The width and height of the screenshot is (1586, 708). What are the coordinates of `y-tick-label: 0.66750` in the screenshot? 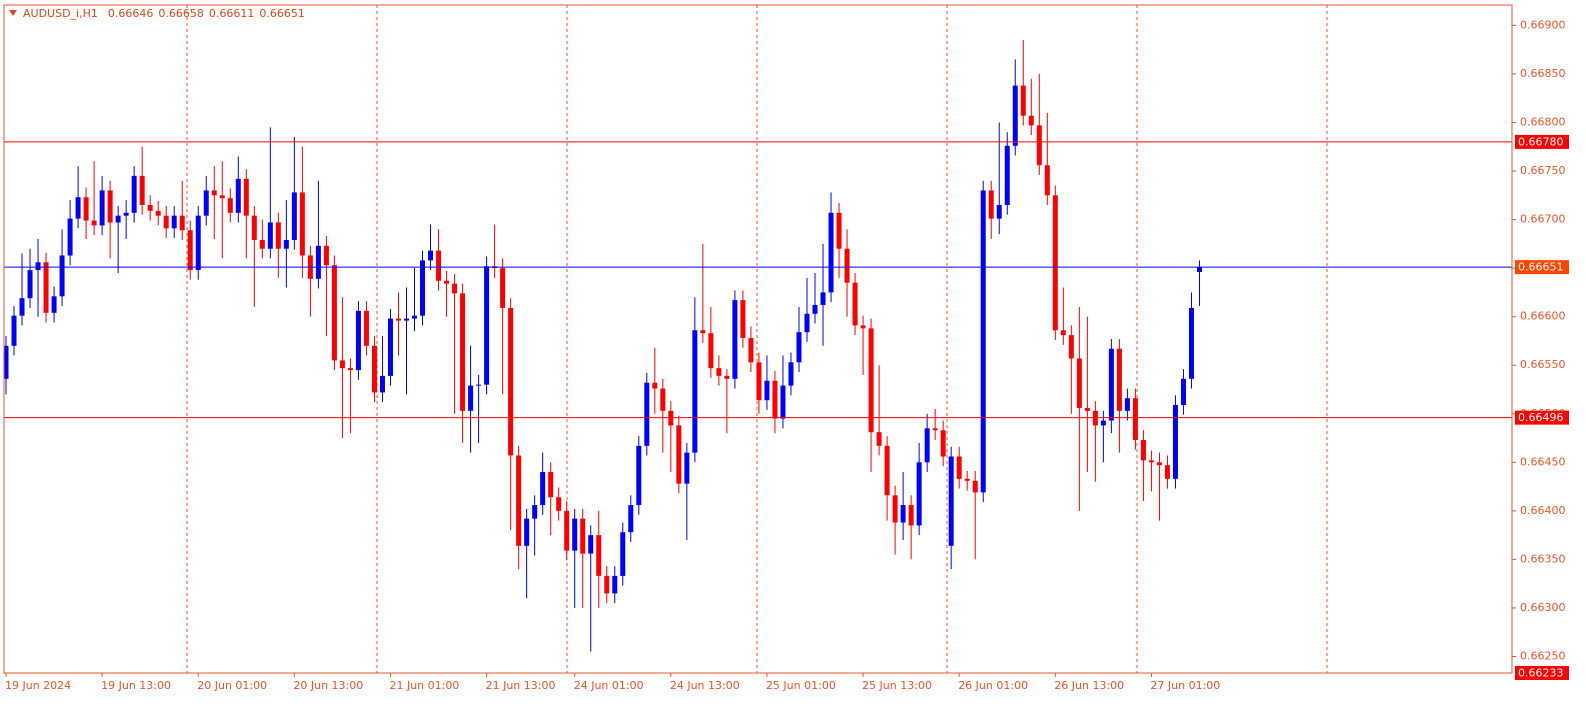 It's located at (1543, 170).